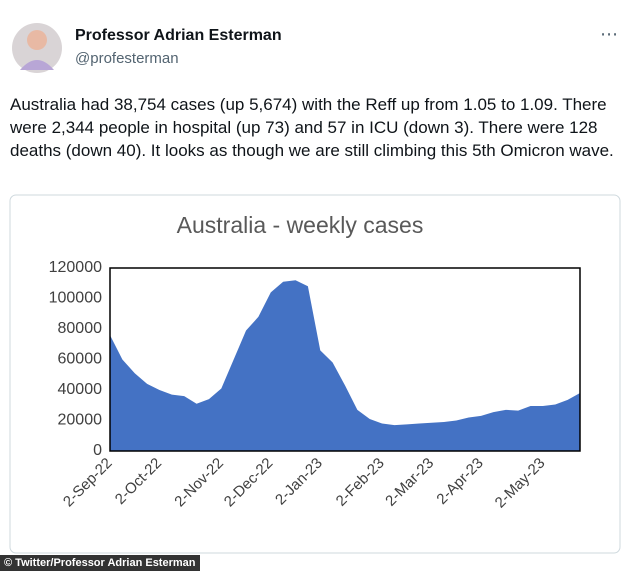 The width and height of the screenshot is (634, 571). What do you see at coordinates (37, 40) in the screenshot?
I see `avatar-face` at bounding box center [37, 40].